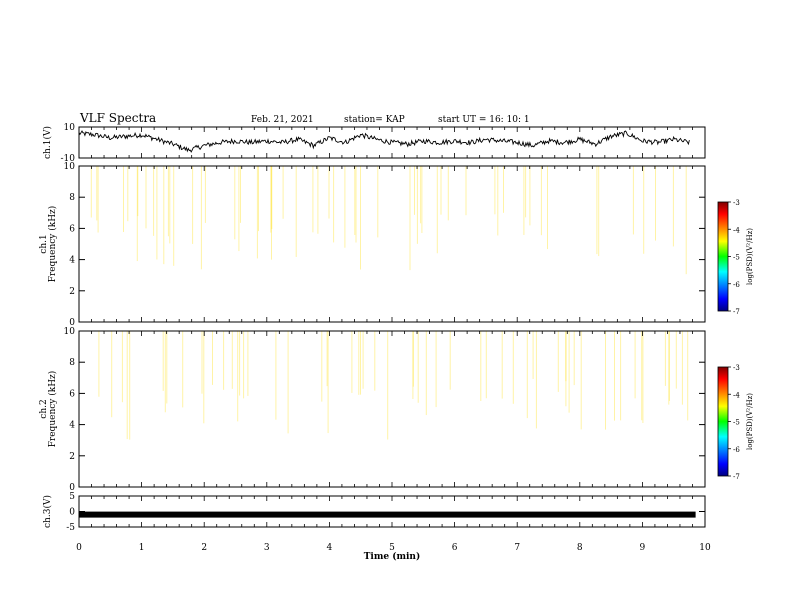 The image size is (792, 612). I want to click on ch1-spectrogram-ytick-label: 10, so click(70, 167).